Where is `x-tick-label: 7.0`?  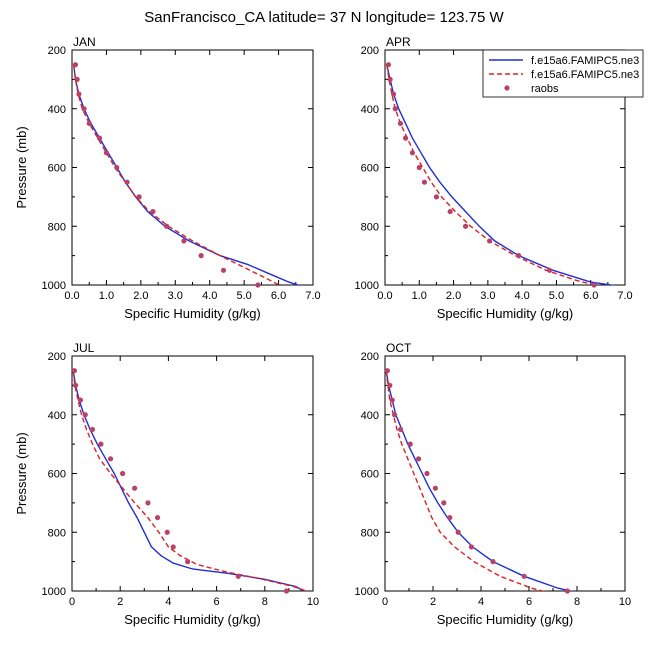
x-tick-label: 7.0 is located at coordinates (624, 296).